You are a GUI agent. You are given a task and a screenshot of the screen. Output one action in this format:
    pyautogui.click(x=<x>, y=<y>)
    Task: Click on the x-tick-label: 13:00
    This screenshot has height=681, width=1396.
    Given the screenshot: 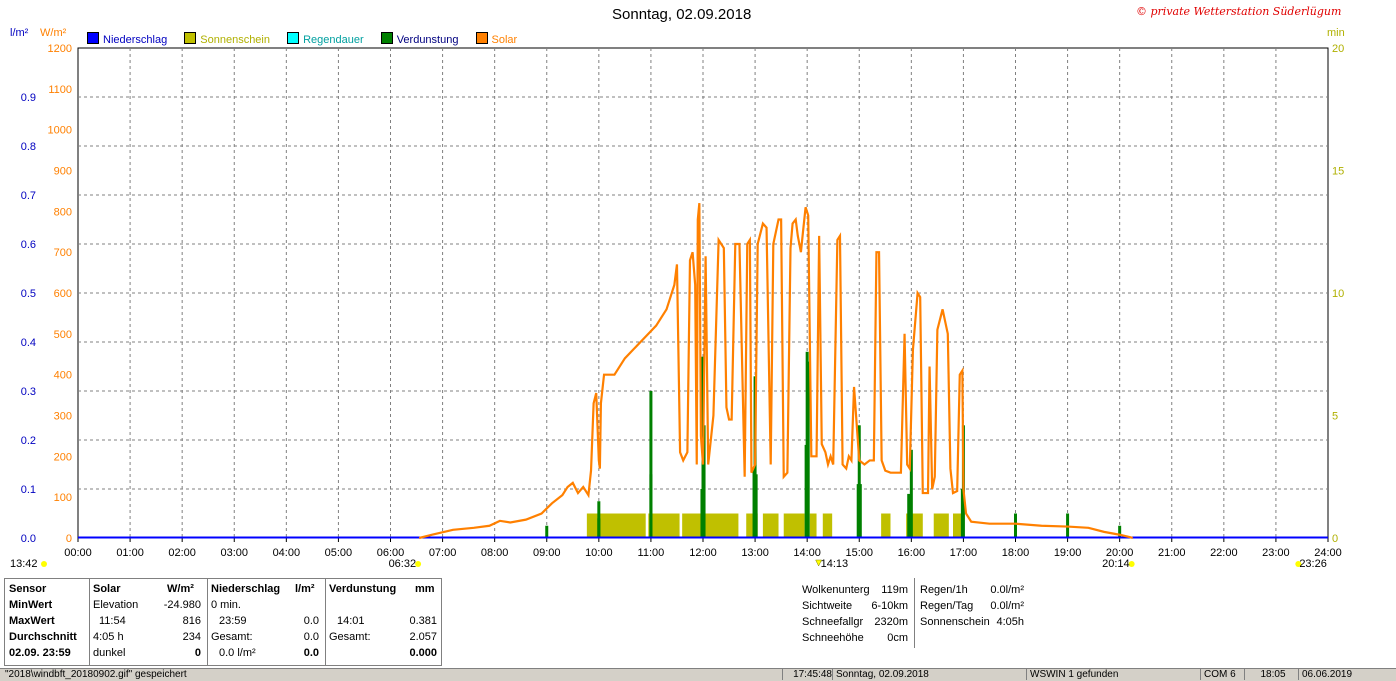 What is the action you would take?
    pyautogui.click(x=755, y=553)
    